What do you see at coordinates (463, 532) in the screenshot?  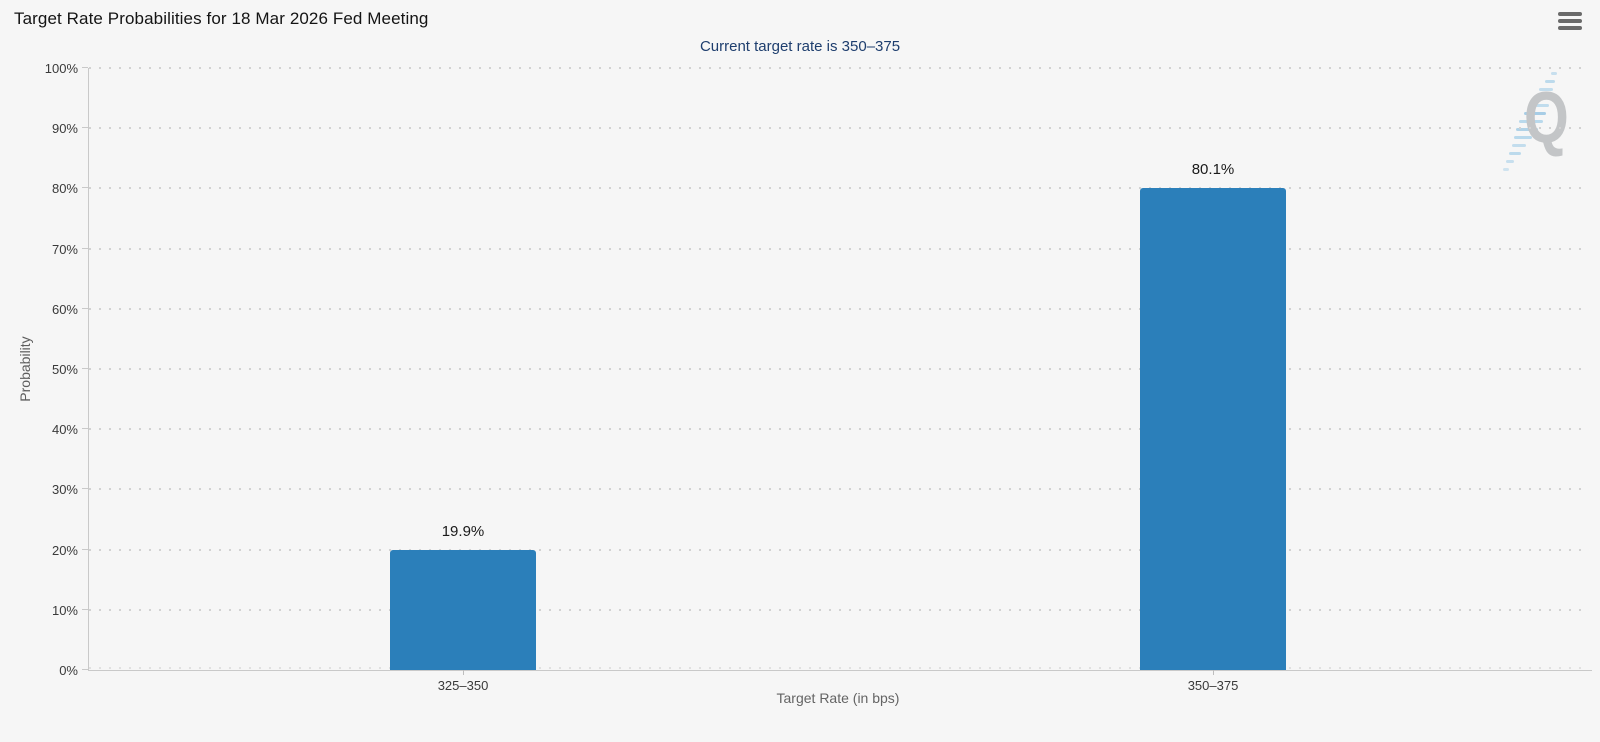 I see `bar-value-label: 19.9%` at bounding box center [463, 532].